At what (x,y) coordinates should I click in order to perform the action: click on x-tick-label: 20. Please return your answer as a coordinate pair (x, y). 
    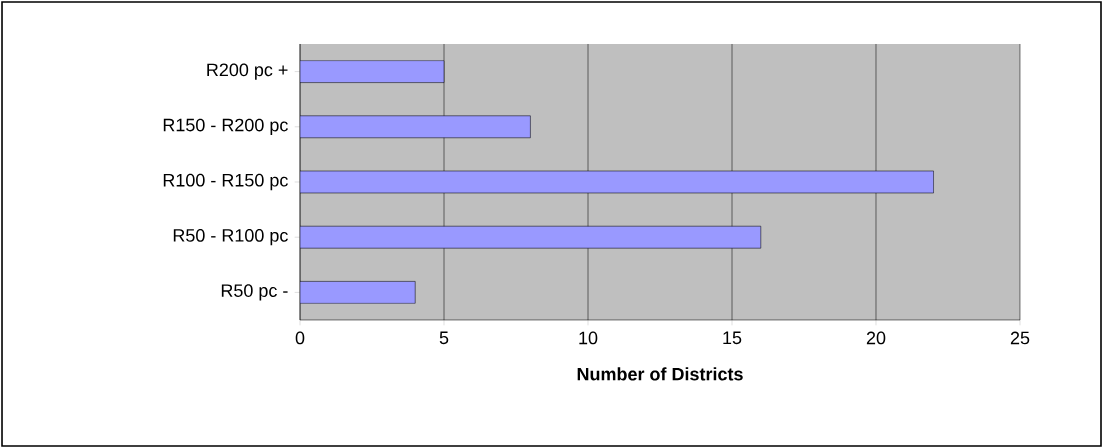
    Looking at the image, I should click on (876, 338).